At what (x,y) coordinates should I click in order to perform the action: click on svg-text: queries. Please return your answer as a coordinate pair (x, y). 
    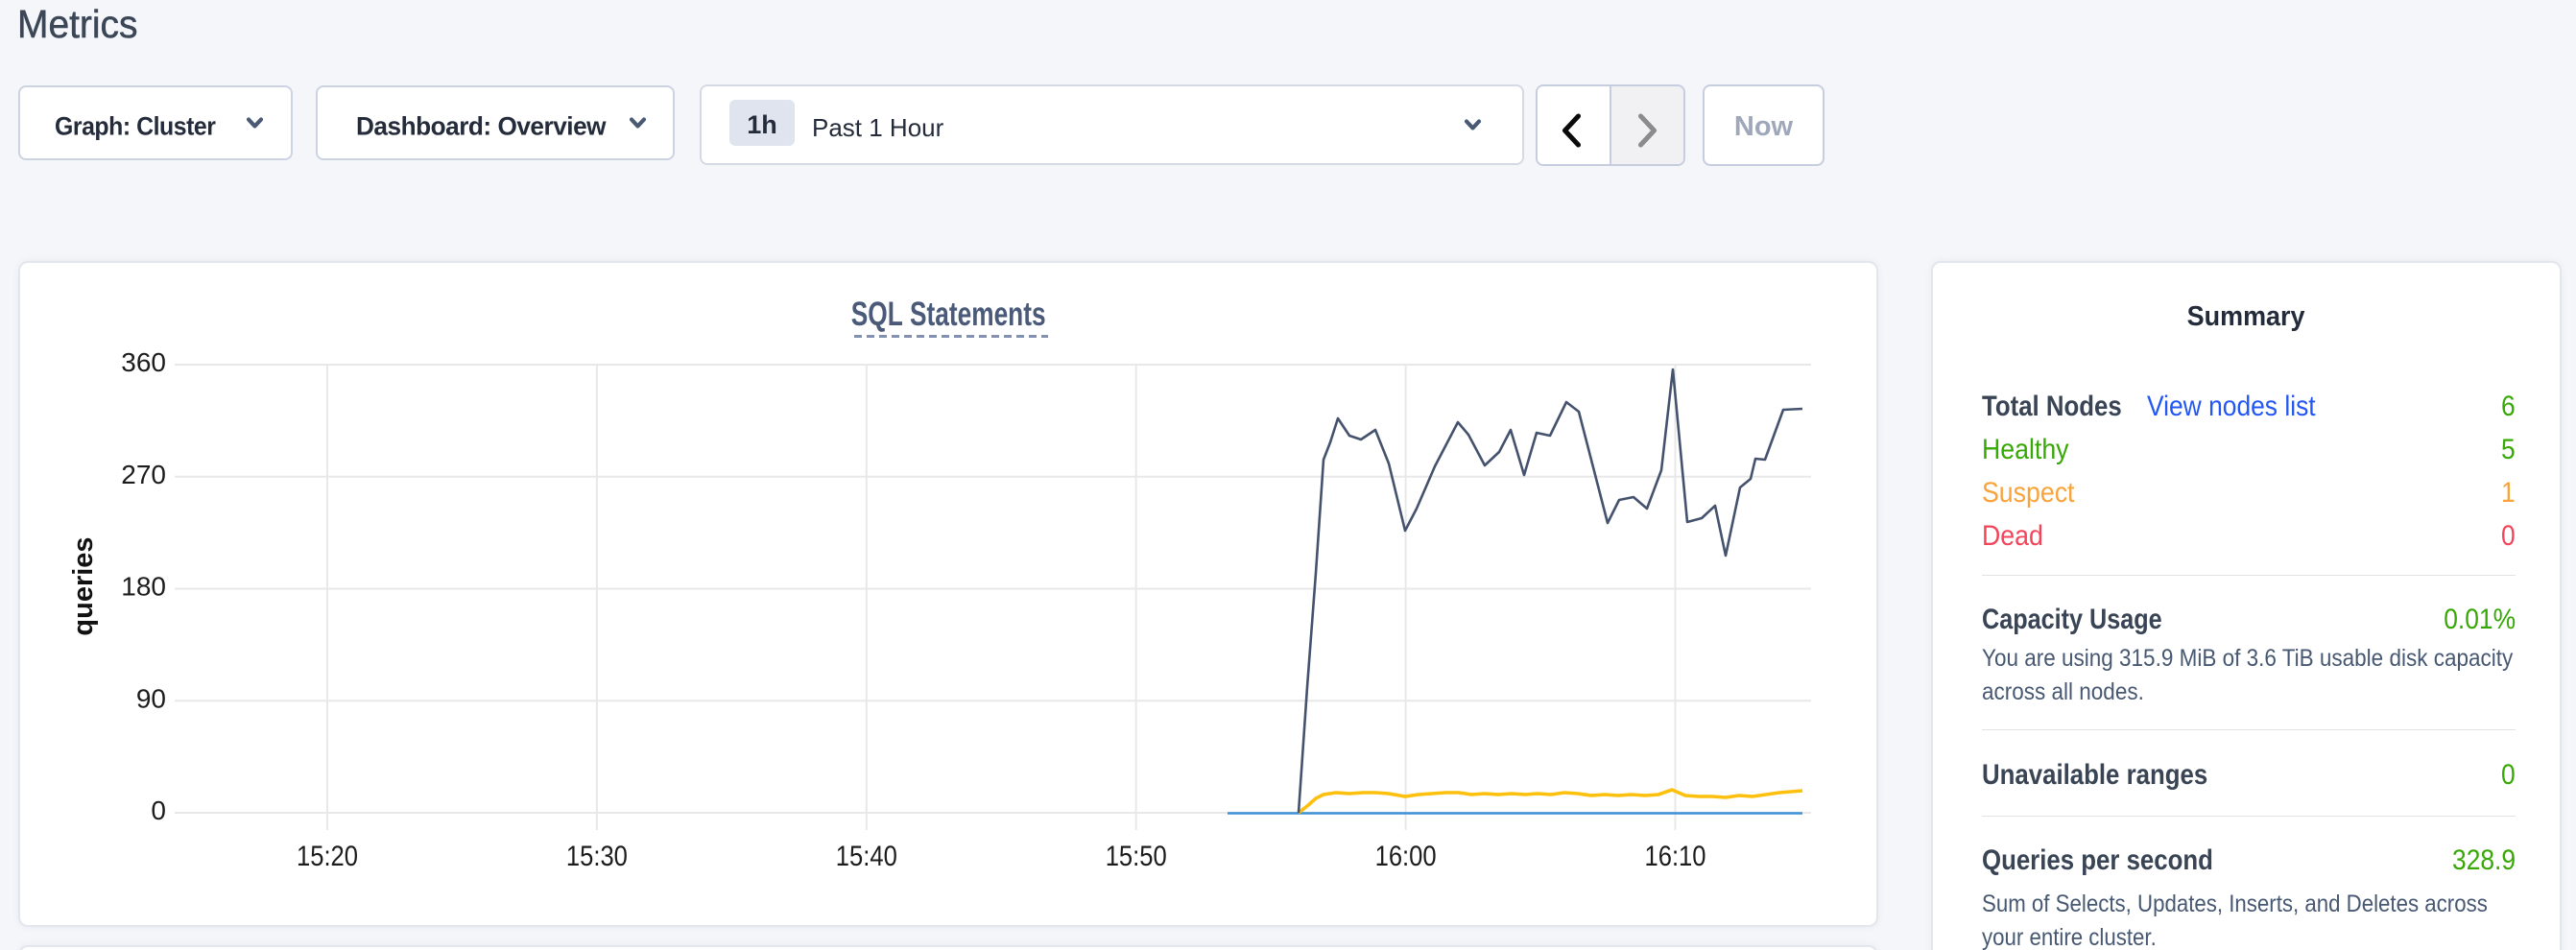
    Looking at the image, I should click on (83, 585).